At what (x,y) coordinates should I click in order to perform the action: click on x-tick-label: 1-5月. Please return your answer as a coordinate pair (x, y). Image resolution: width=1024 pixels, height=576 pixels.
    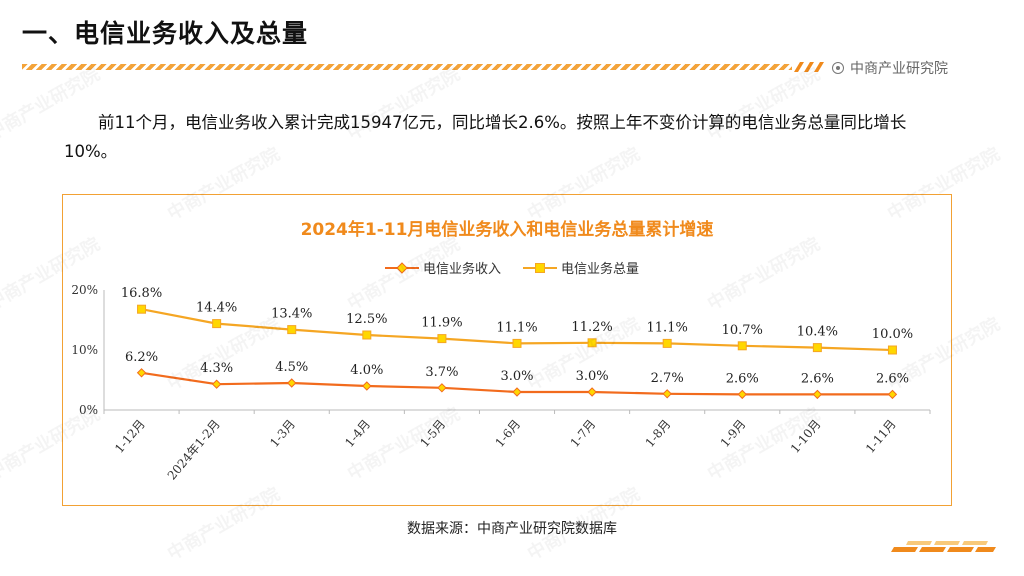
    Looking at the image, I should click on (432, 433).